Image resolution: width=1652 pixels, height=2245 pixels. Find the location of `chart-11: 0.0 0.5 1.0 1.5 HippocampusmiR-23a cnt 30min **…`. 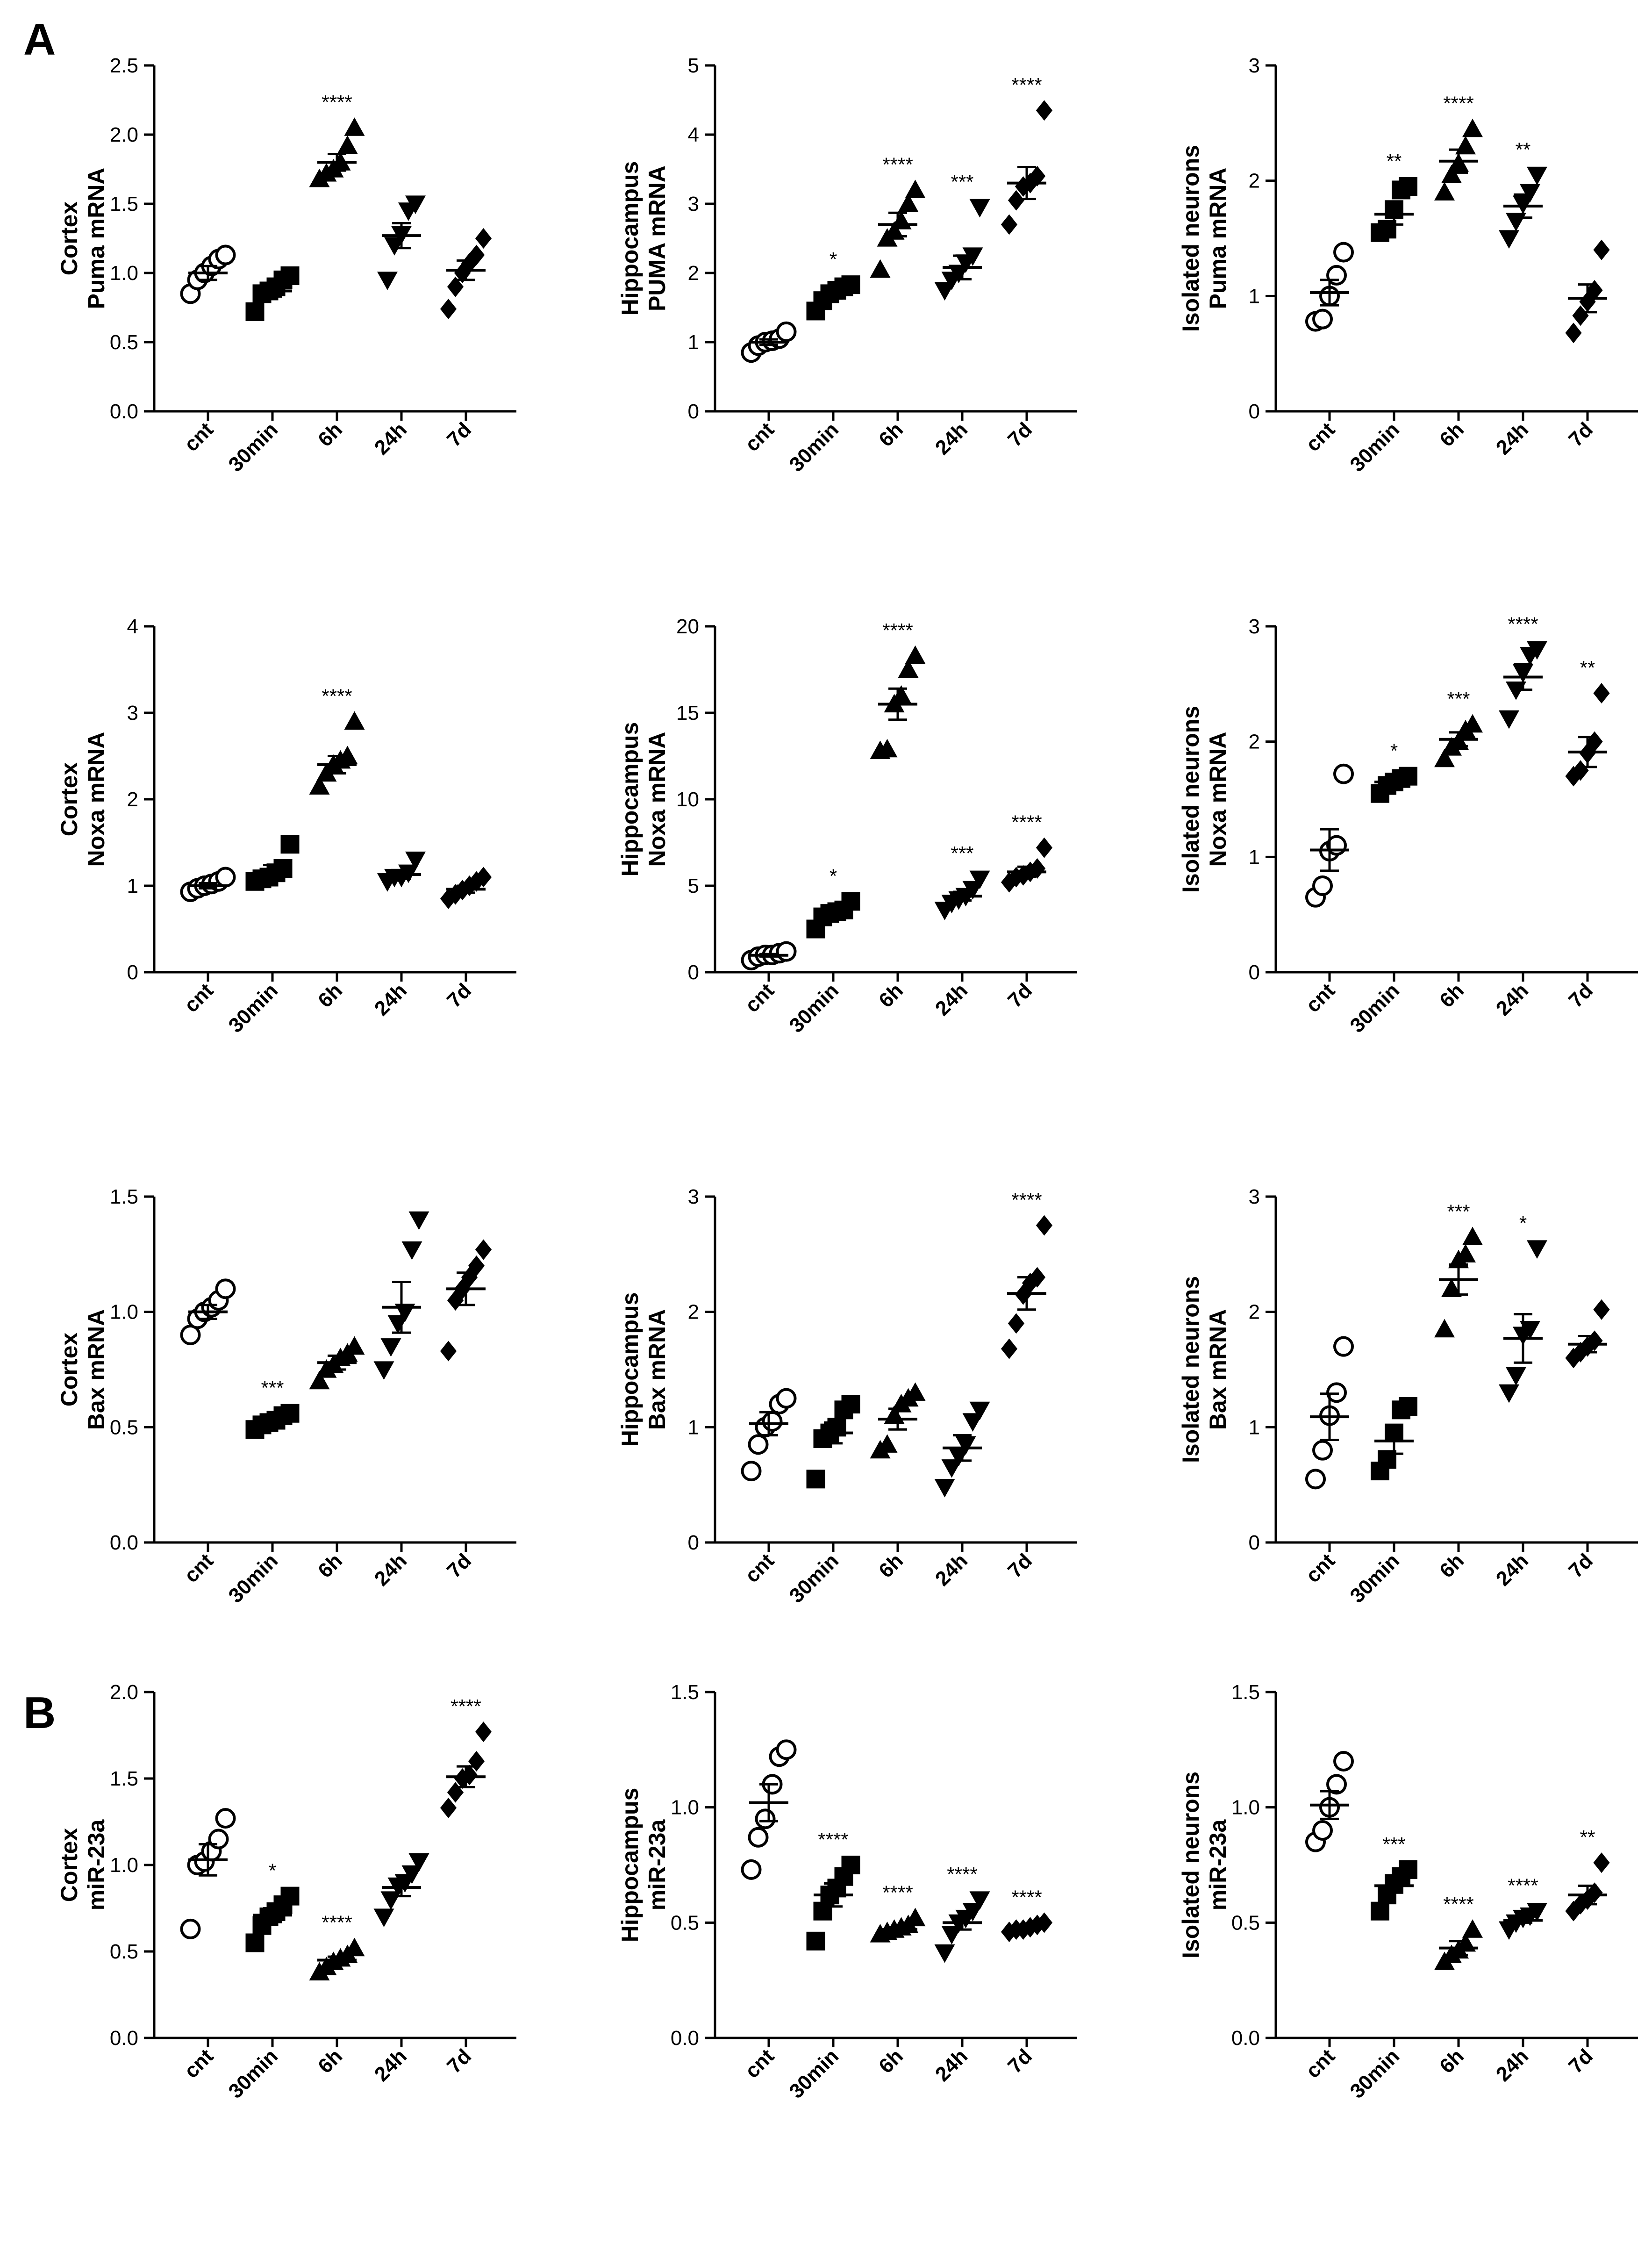

chart-11: 0.0 0.5 1.0 1.5 HippocampusmiR-23a cnt 30min **… is located at coordinates (847, 1892).